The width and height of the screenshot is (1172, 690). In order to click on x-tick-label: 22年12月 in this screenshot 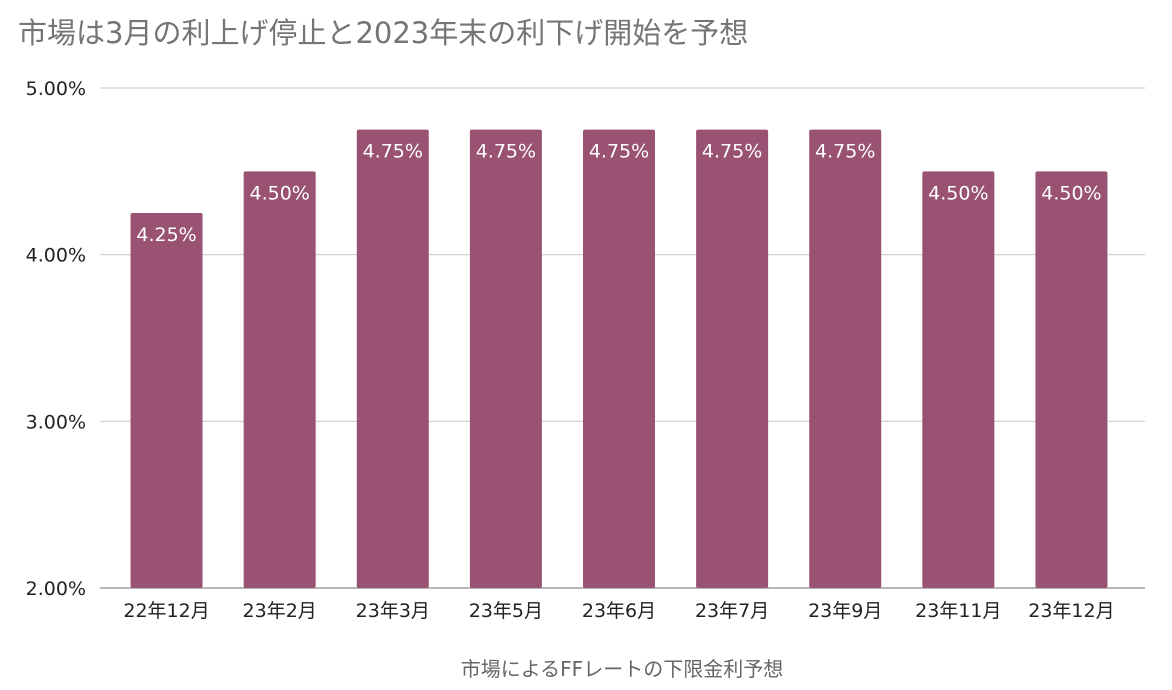, I will do `click(166, 611)`.